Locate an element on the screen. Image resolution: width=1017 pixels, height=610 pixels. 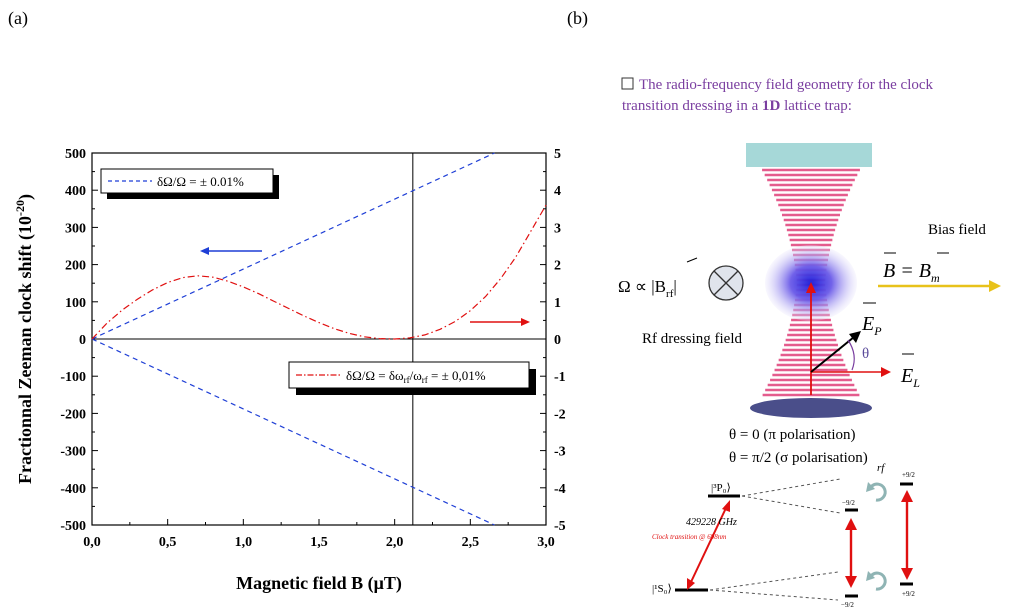
x-tick-label: 2,0 is located at coordinates (395, 542).